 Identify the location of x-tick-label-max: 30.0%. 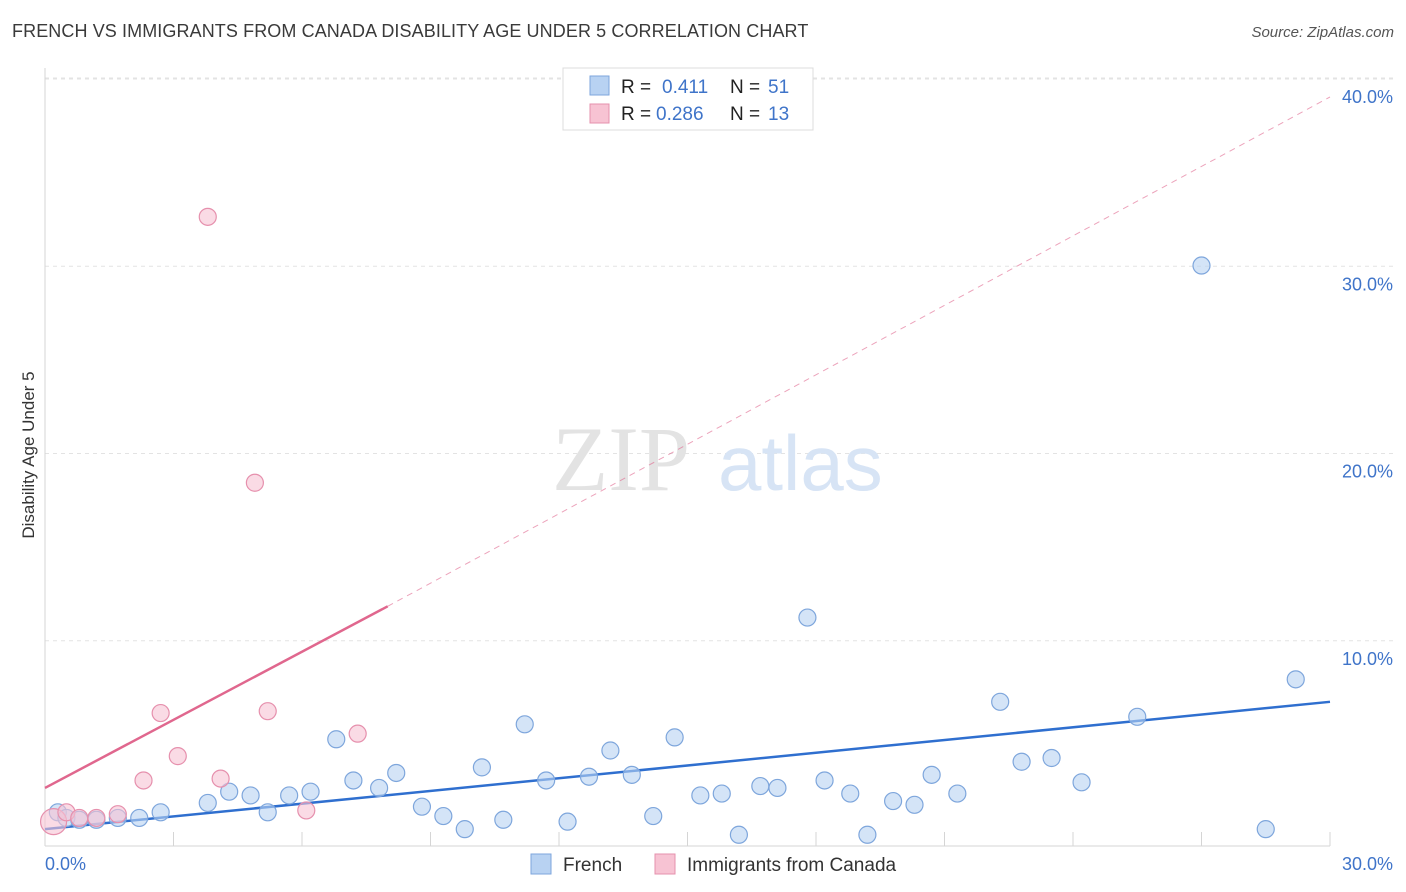
(1367, 864).